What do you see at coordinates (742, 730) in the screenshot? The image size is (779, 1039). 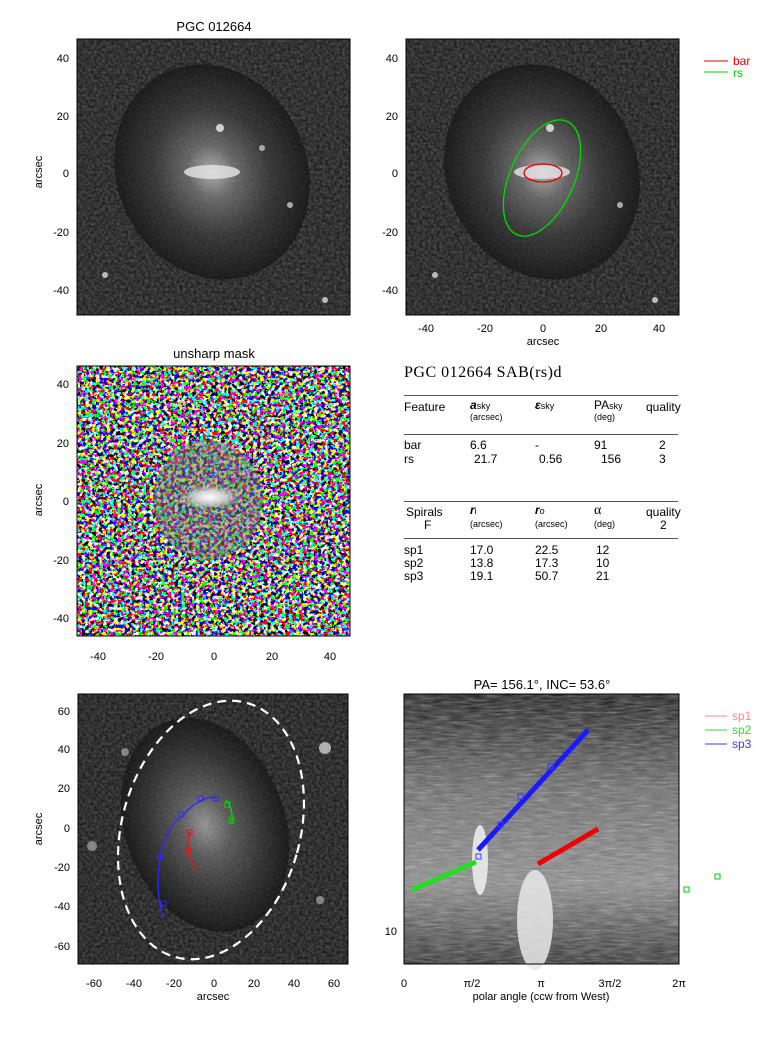 I see `legend-sp2: sp2` at bounding box center [742, 730].